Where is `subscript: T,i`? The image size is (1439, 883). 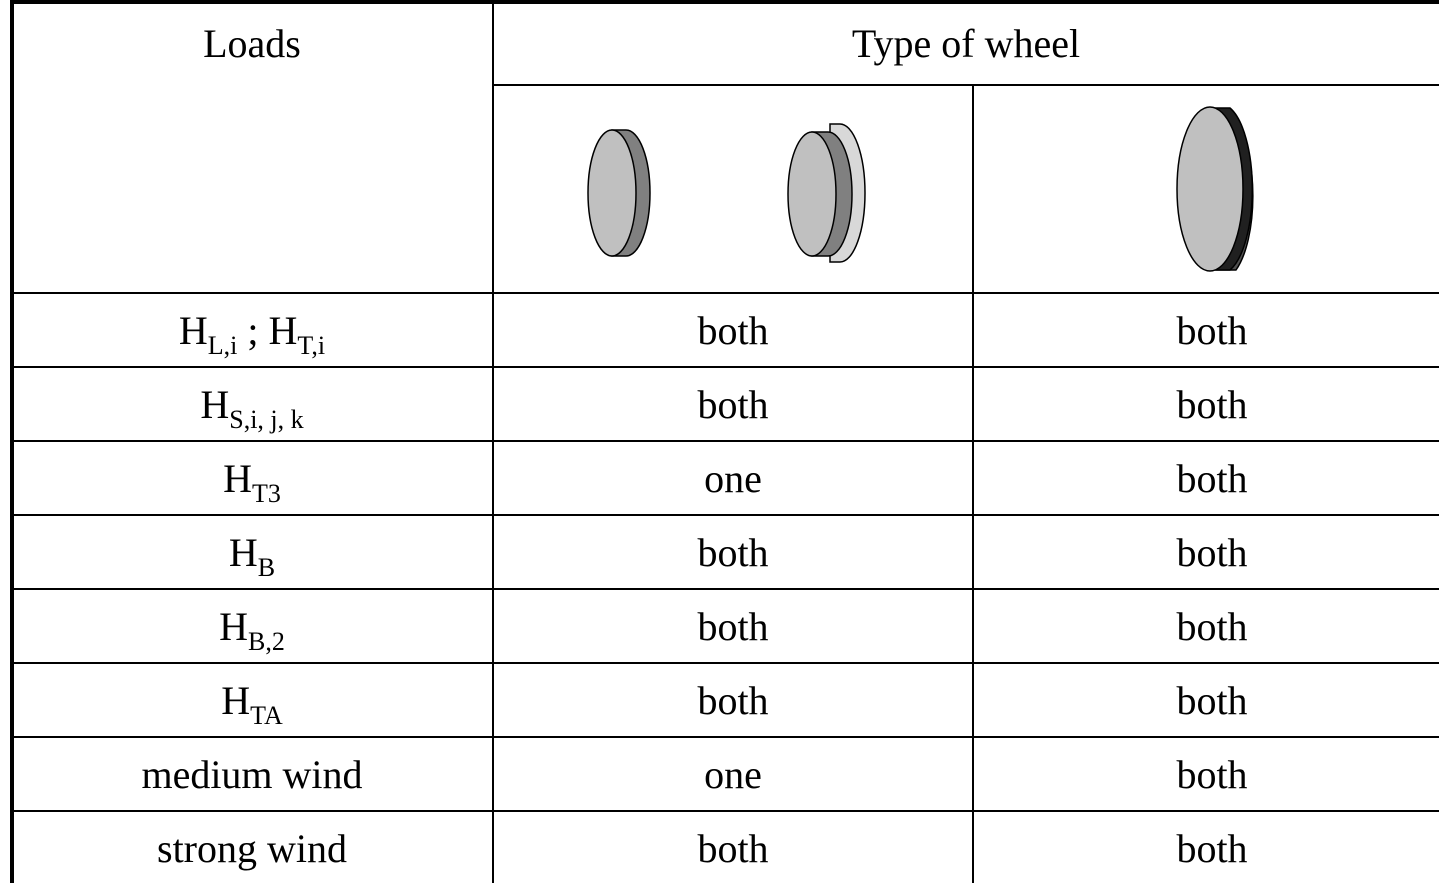
subscript: T,i is located at coordinates (311, 345).